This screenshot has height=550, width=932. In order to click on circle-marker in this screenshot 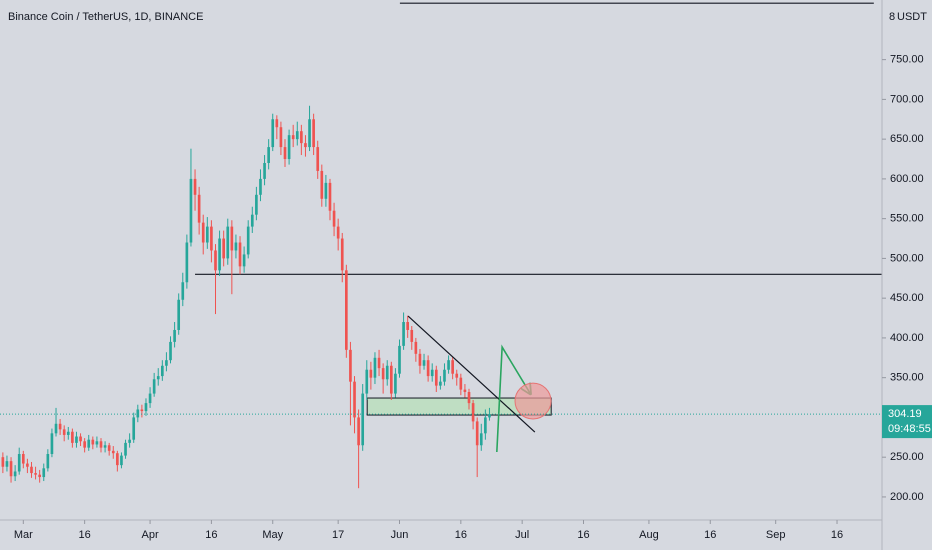, I will do `click(533, 401)`.